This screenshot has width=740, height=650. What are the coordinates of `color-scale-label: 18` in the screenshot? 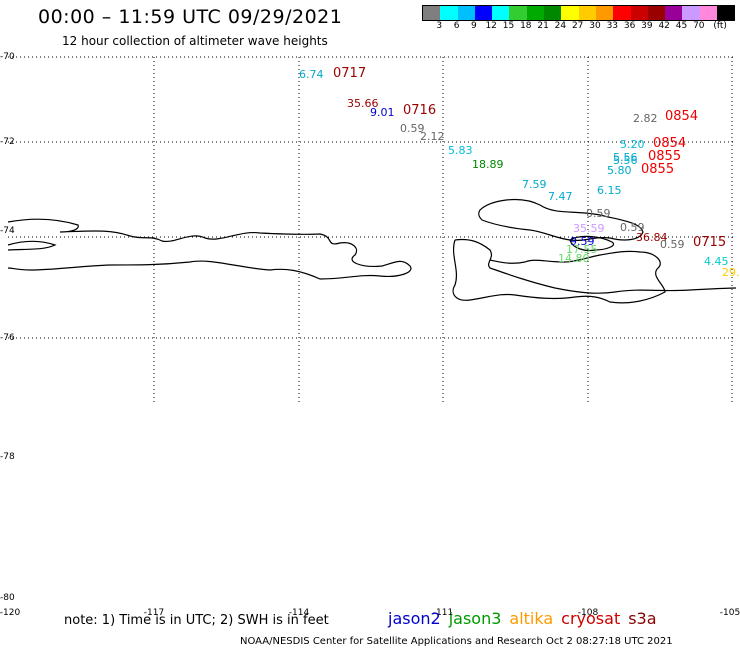 It's located at (526, 26).